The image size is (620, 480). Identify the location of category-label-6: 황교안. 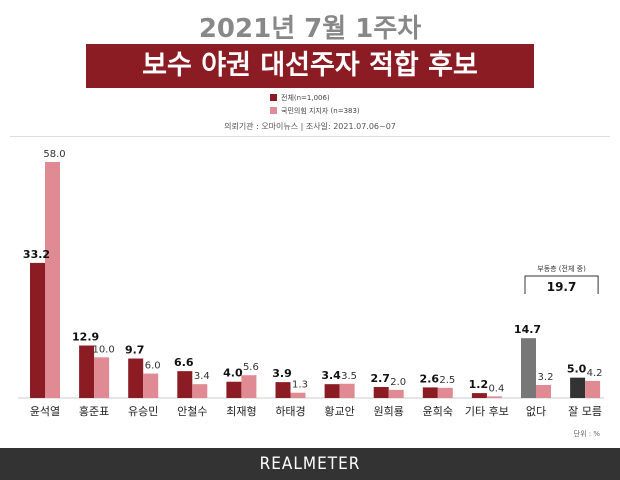
(339, 411).